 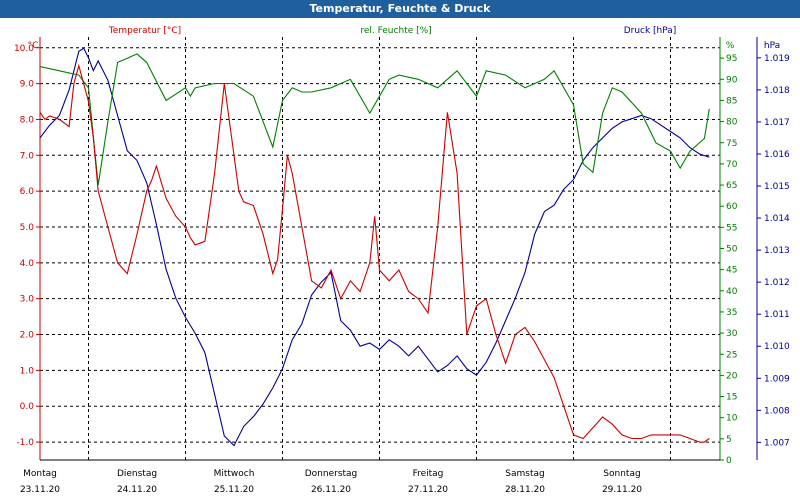 What do you see at coordinates (772, 46) in the screenshot?
I see `pressure-unit-label: hPa` at bounding box center [772, 46].